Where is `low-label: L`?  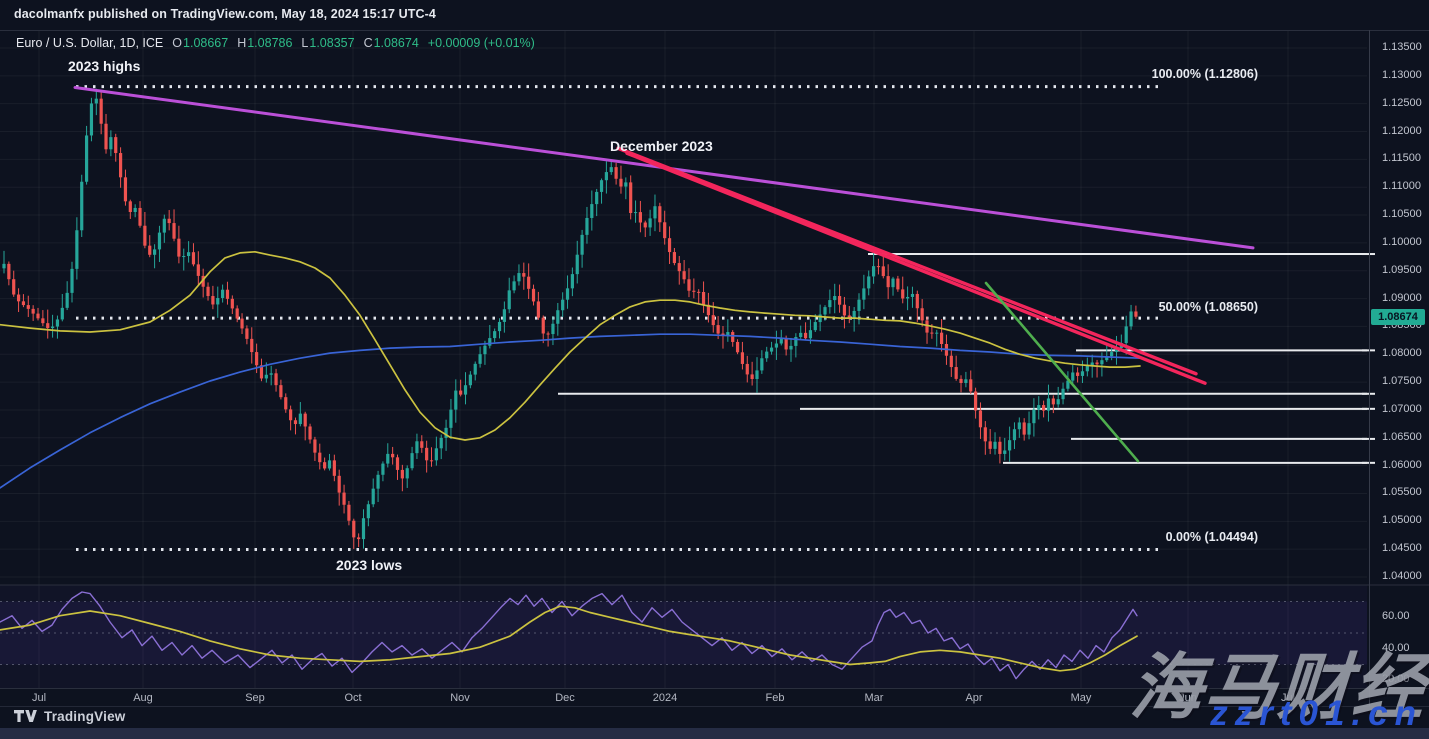
low-label: L is located at coordinates (305, 43).